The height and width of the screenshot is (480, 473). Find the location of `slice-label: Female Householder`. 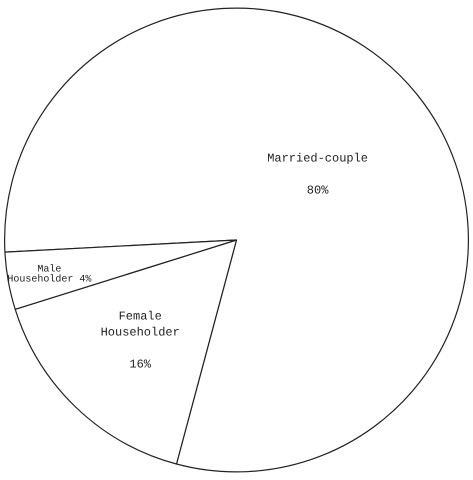

slice-label: Female Householder is located at coordinates (140, 325).